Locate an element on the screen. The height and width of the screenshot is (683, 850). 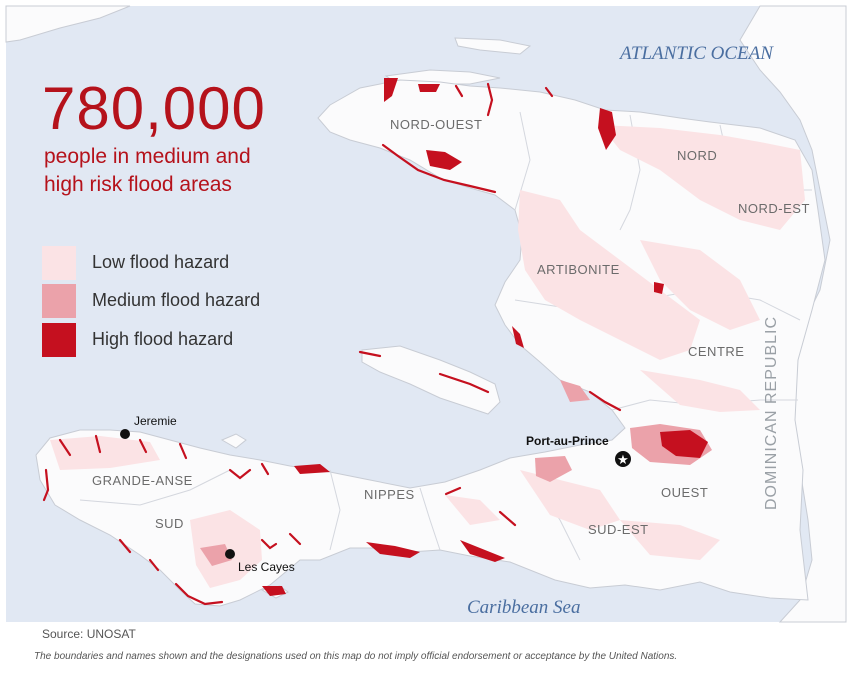
dept-sud-label: SUD is located at coordinates (169, 523).